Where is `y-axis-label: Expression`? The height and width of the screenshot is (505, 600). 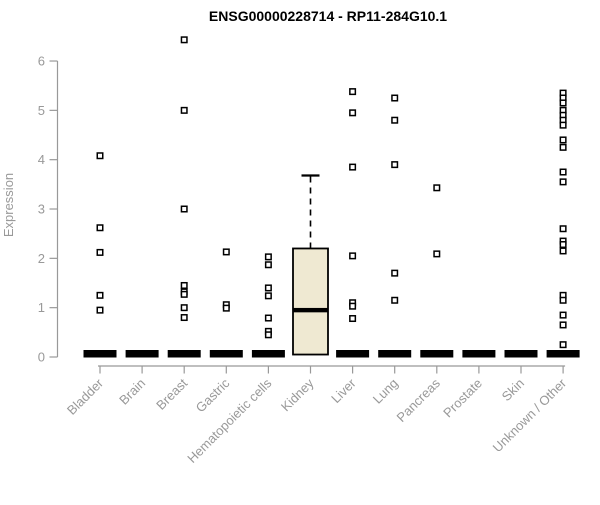
y-axis-label: Expression is located at coordinates (8, 205).